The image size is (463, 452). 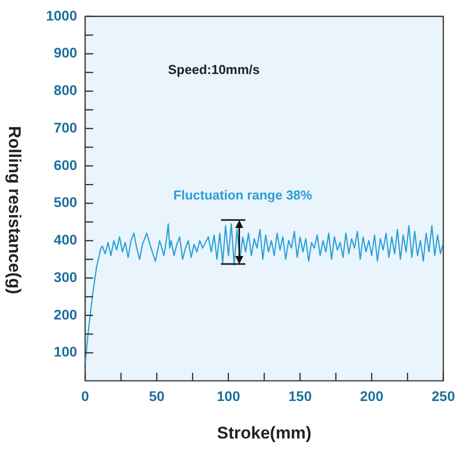 I want to click on x-tick-label: 50, so click(x=156, y=396).